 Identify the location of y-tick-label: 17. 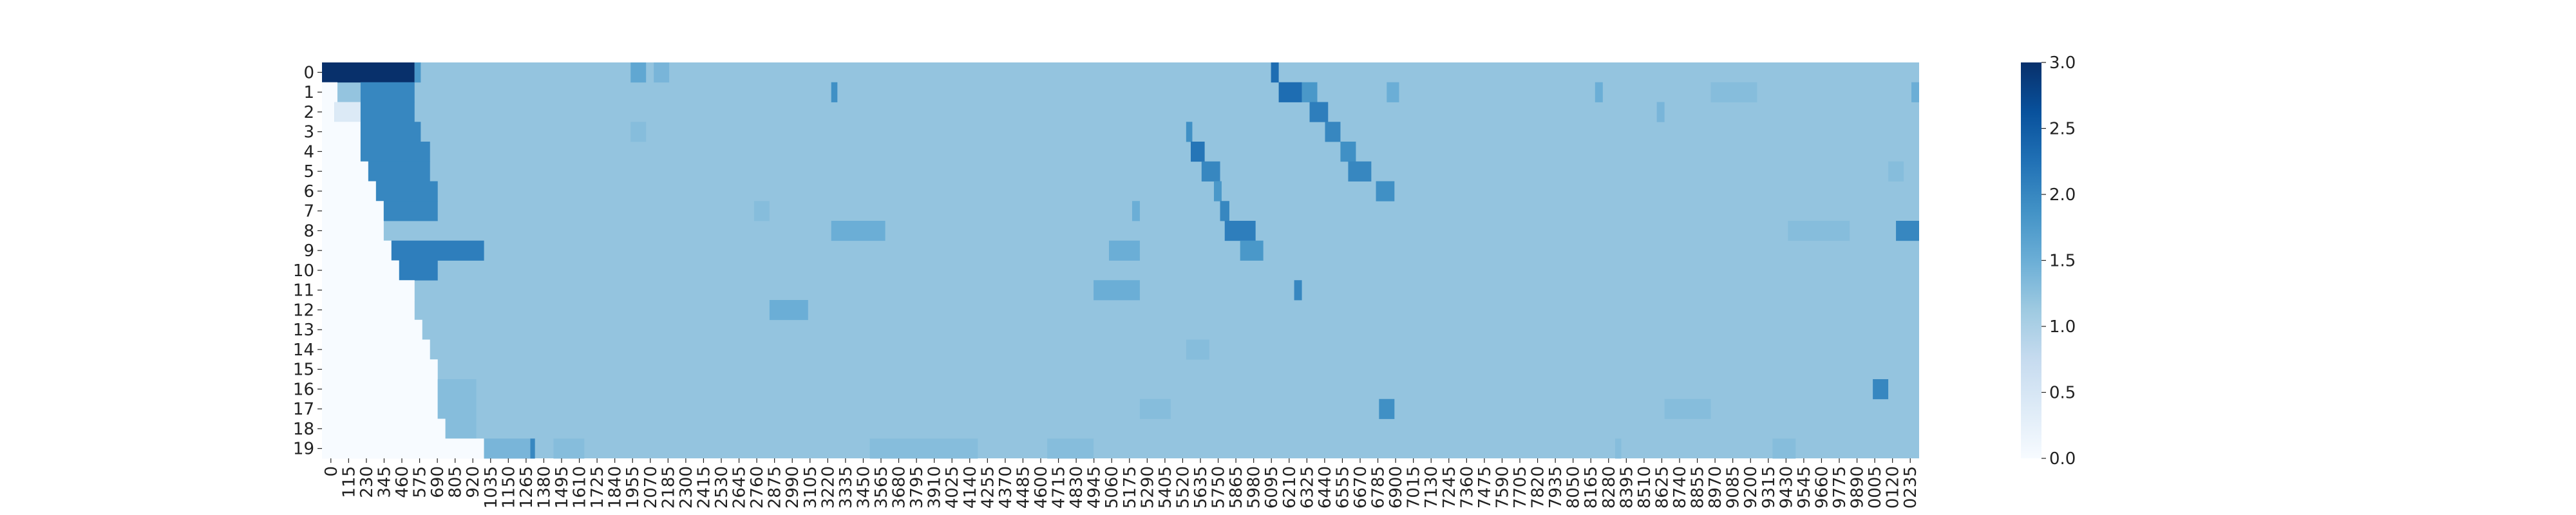
(303, 410).